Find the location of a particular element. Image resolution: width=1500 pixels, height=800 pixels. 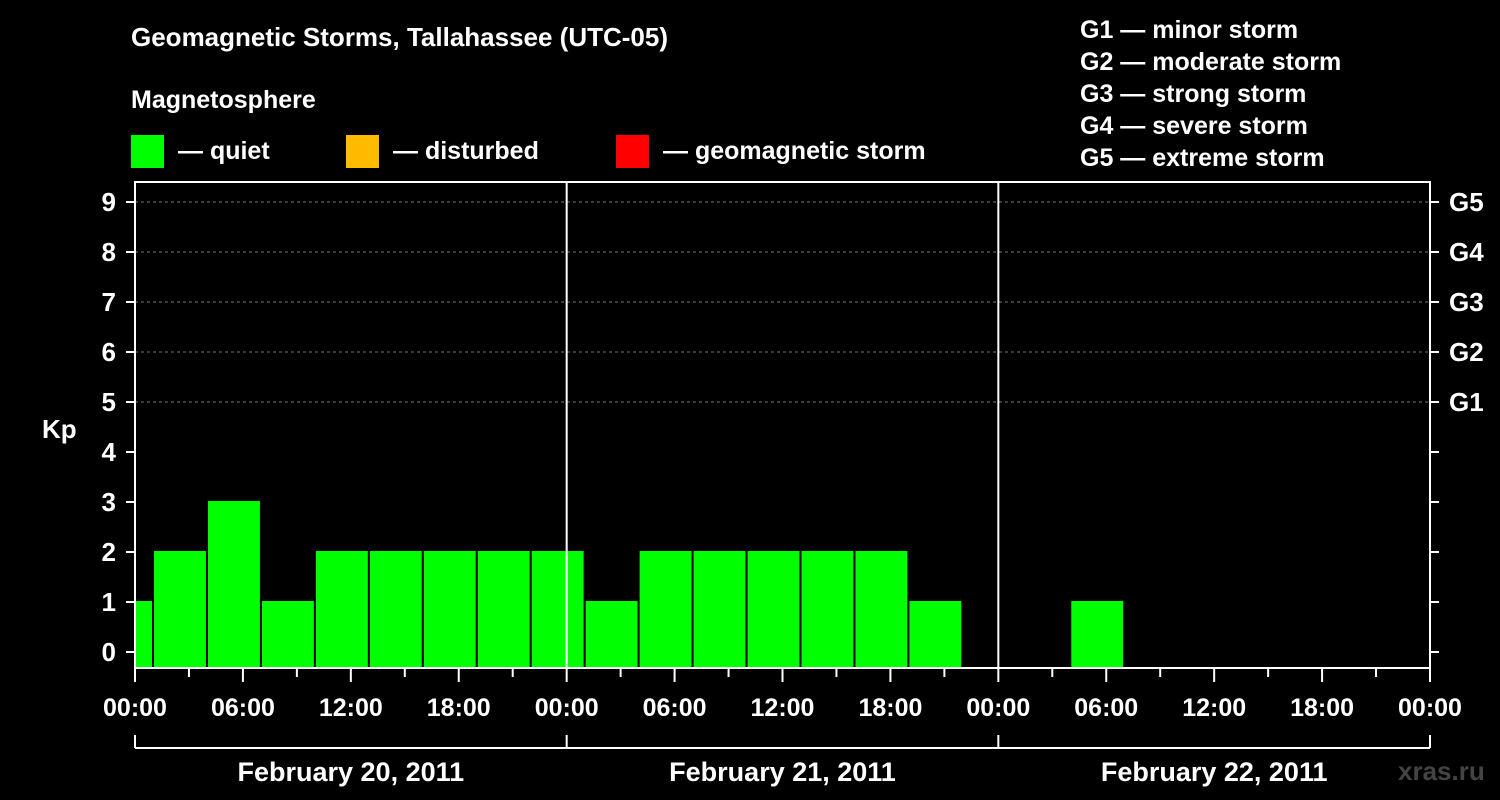

storm-scale-g1: G1 — minor storm is located at coordinates (1189, 30).